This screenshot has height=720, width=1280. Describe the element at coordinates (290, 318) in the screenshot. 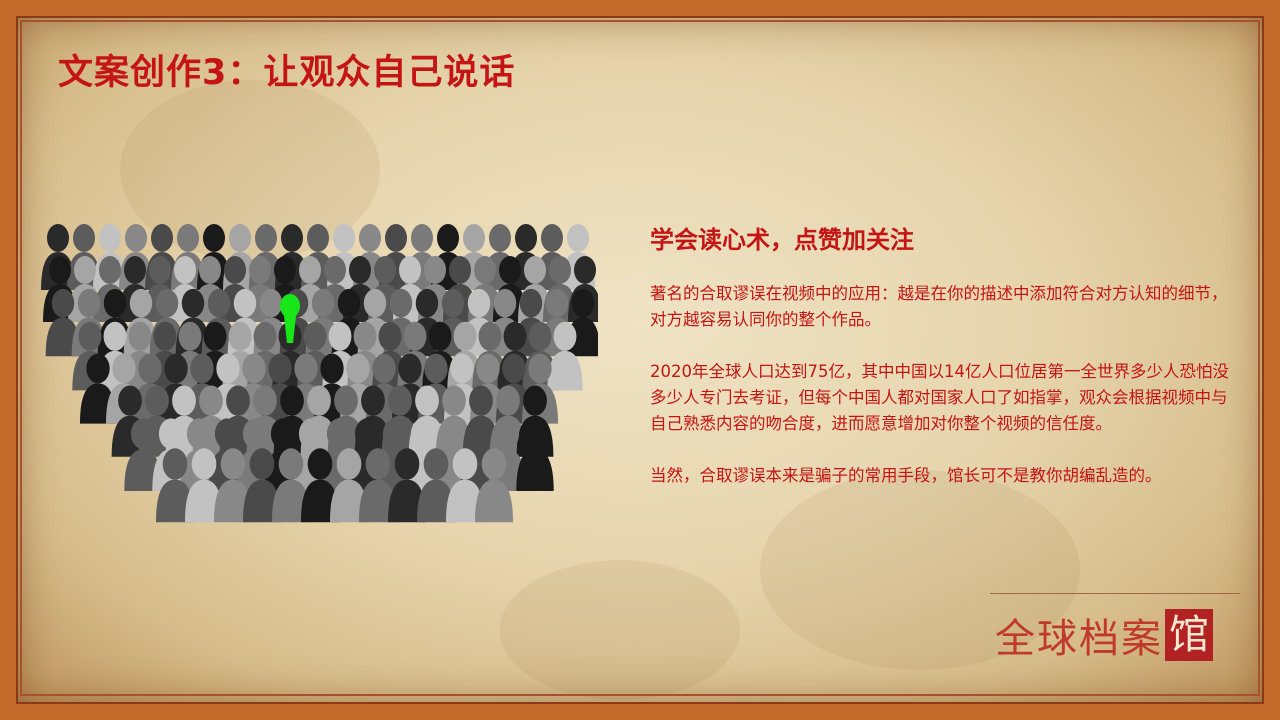

I see `highlighted-person` at that location.